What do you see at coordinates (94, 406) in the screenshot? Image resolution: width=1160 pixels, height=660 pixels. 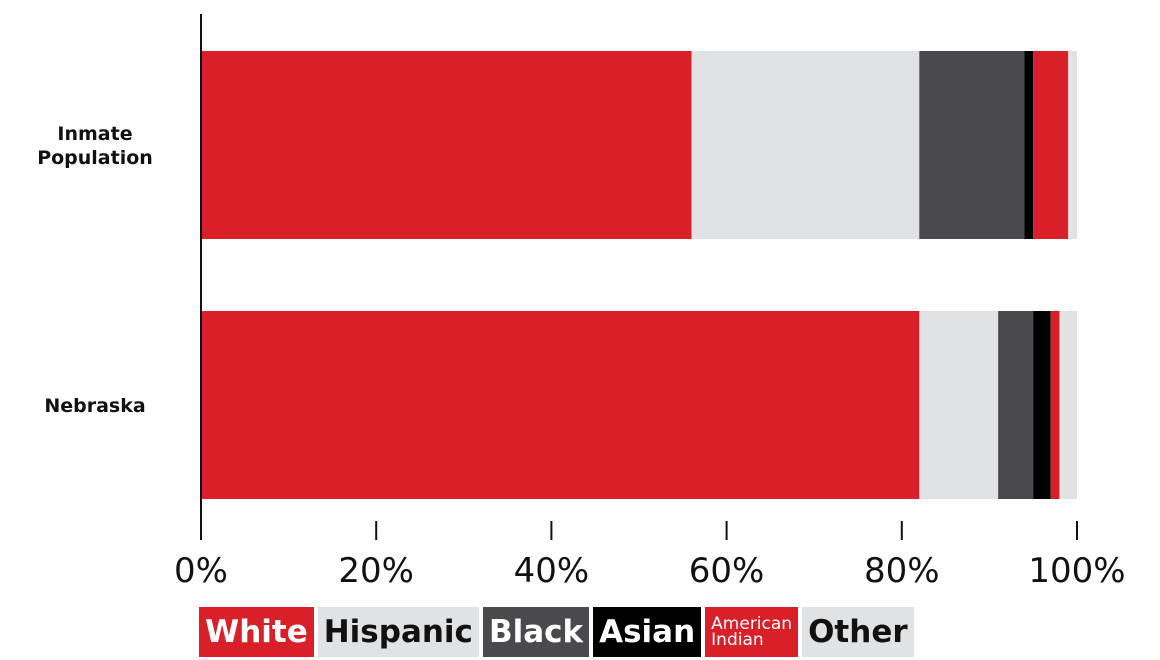 I see `category-label: Nebraska` at bounding box center [94, 406].